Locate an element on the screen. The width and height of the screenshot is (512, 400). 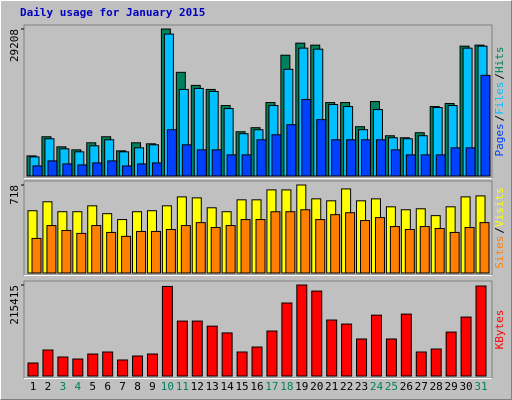
x-tick-label: 1 is located at coordinates (33, 386).